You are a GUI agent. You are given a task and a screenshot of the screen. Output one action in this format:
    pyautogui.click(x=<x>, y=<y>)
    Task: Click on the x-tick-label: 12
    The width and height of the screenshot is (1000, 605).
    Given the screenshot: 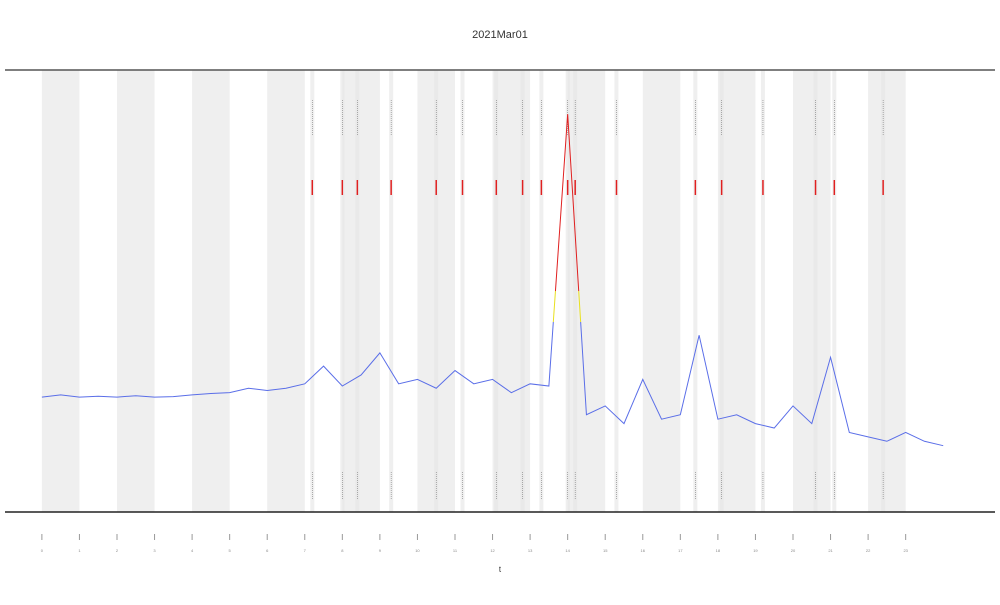 What is the action you would take?
    pyautogui.click(x=492, y=550)
    